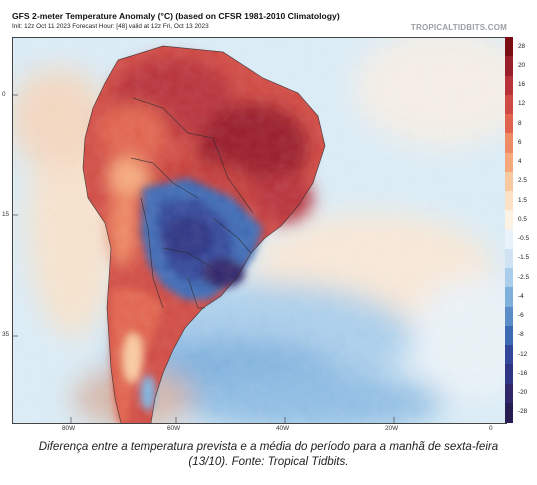 This screenshot has height=485, width=537. Describe the element at coordinates (522, 200) in the screenshot. I see `colorbar-label: 1.5` at that location.